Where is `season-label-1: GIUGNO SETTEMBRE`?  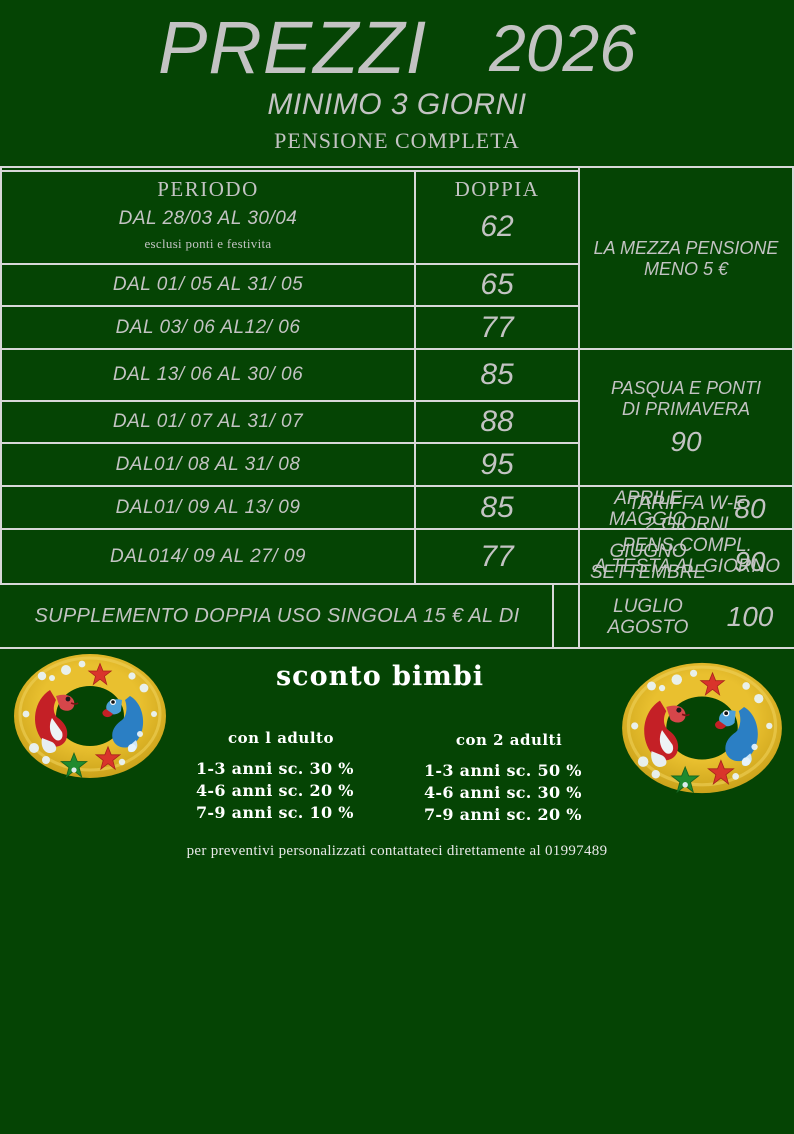 season-label-1: GIUGNO SETTEMBRE is located at coordinates (648, 562).